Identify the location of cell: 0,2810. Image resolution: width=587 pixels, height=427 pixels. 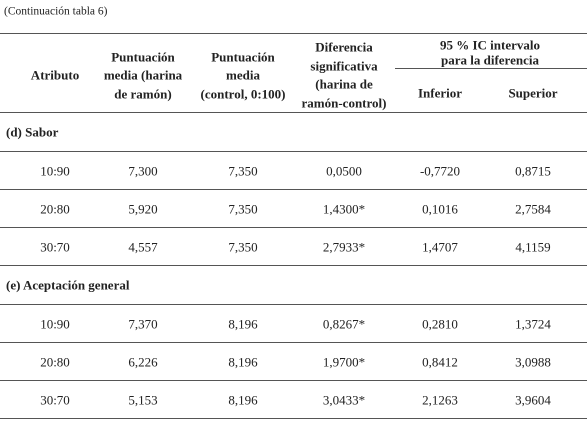
(440, 324).